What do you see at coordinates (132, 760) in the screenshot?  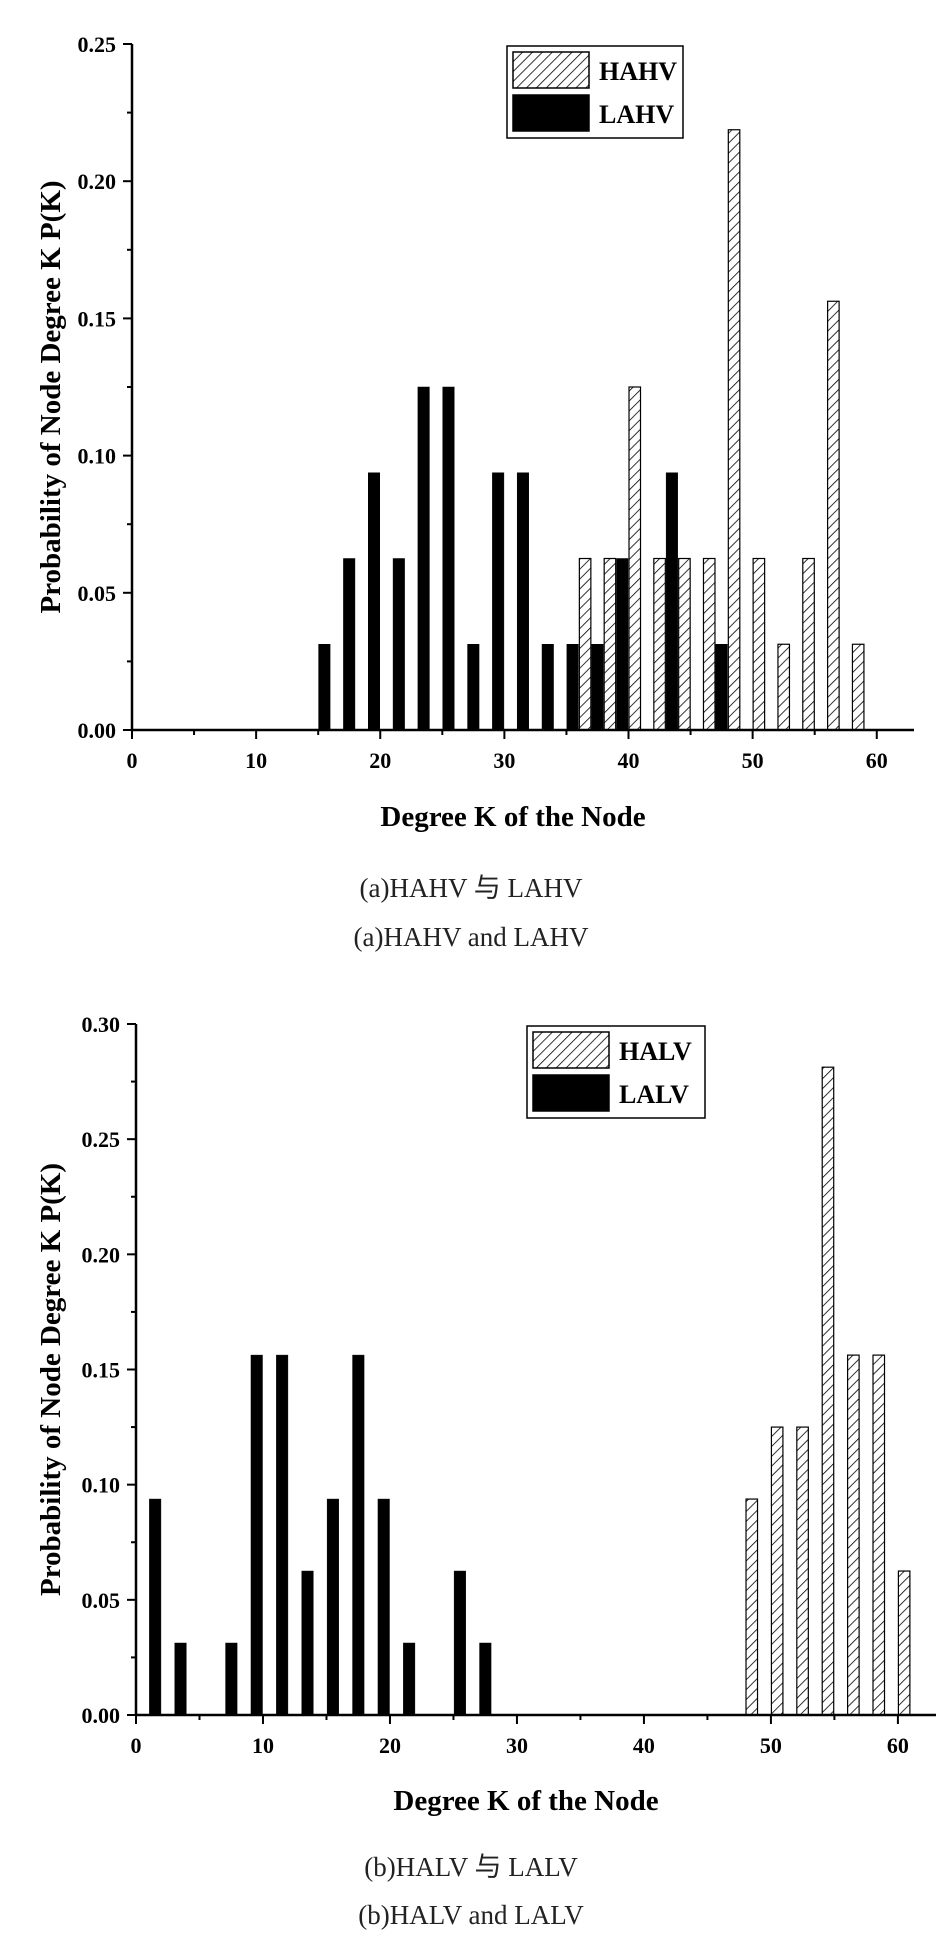 I see `chart-a-x-tick-label: 0` at bounding box center [132, 760].